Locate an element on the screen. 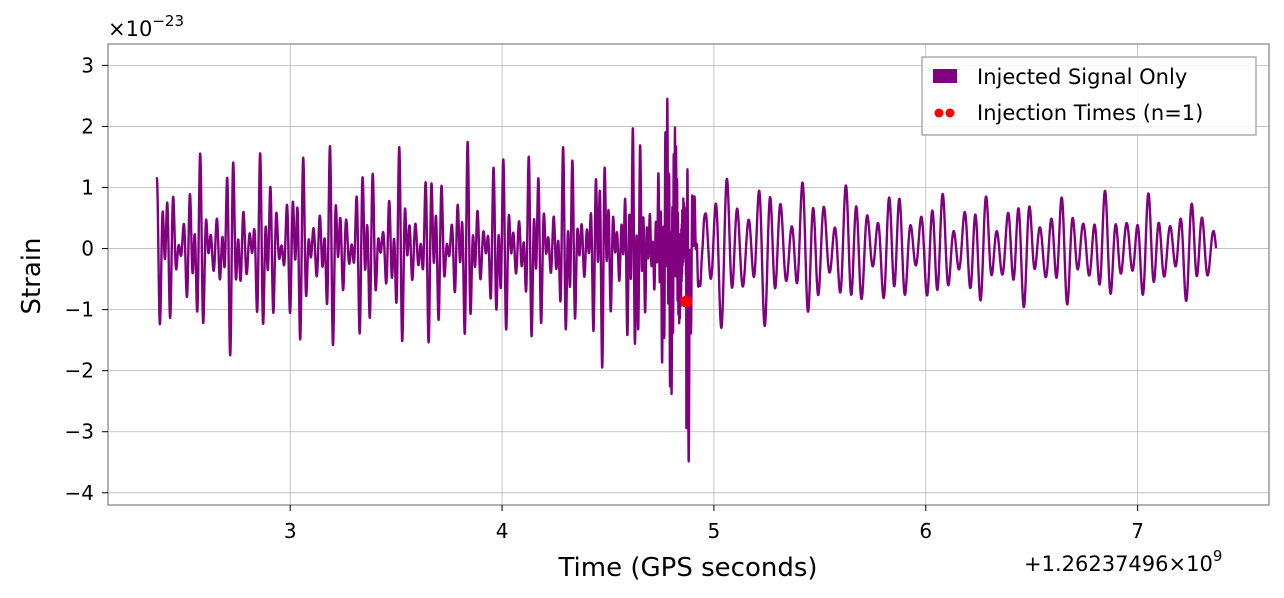  x-tick-label: 7 is located at coordinates (1137, 531).